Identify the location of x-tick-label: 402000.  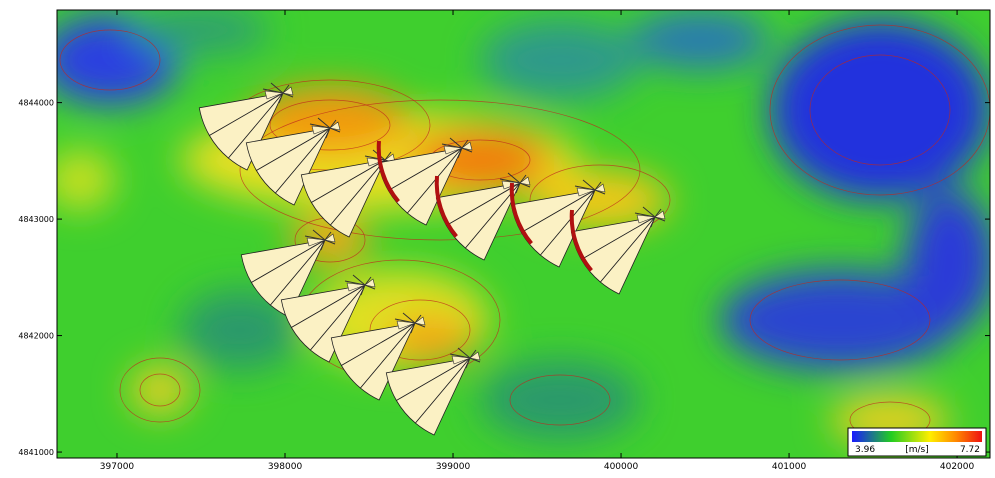
(957, 467).